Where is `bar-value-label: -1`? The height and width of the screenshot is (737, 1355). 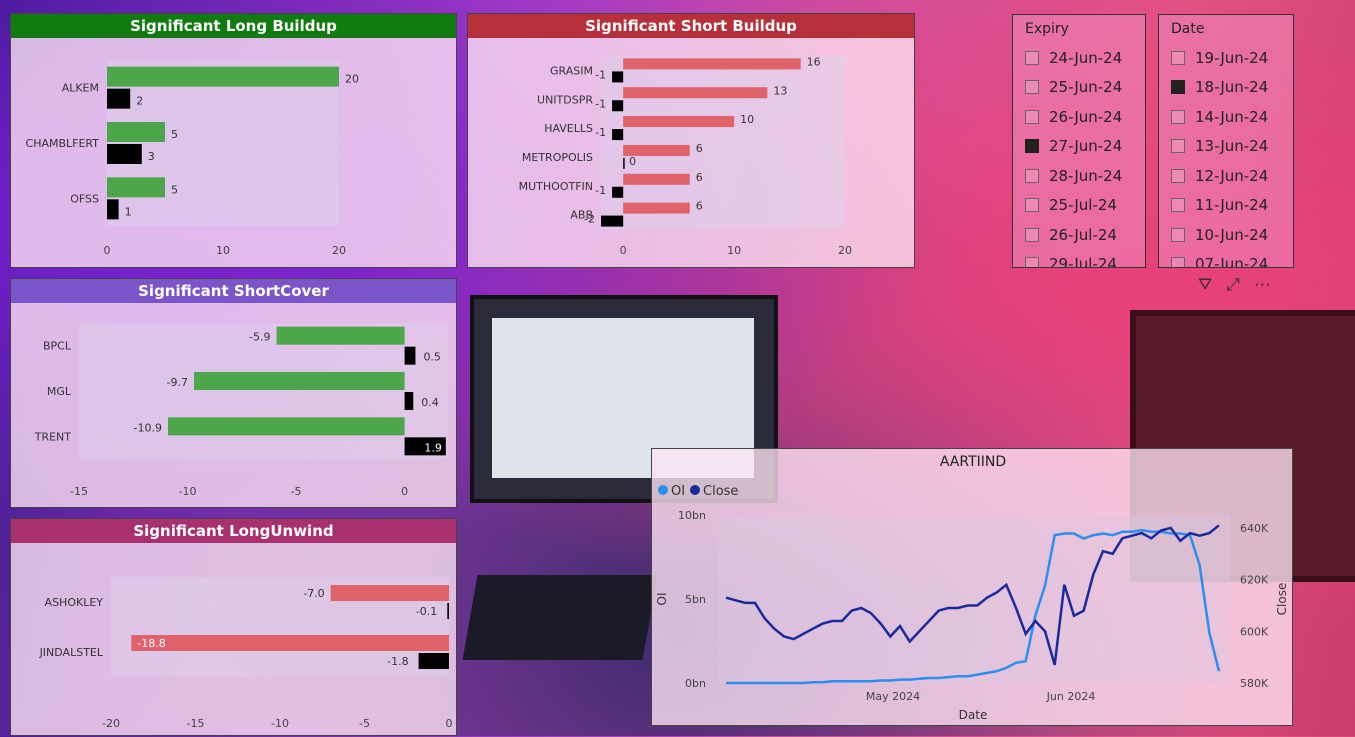
bar-value-label: -1 is located at coordinates (600, 103).